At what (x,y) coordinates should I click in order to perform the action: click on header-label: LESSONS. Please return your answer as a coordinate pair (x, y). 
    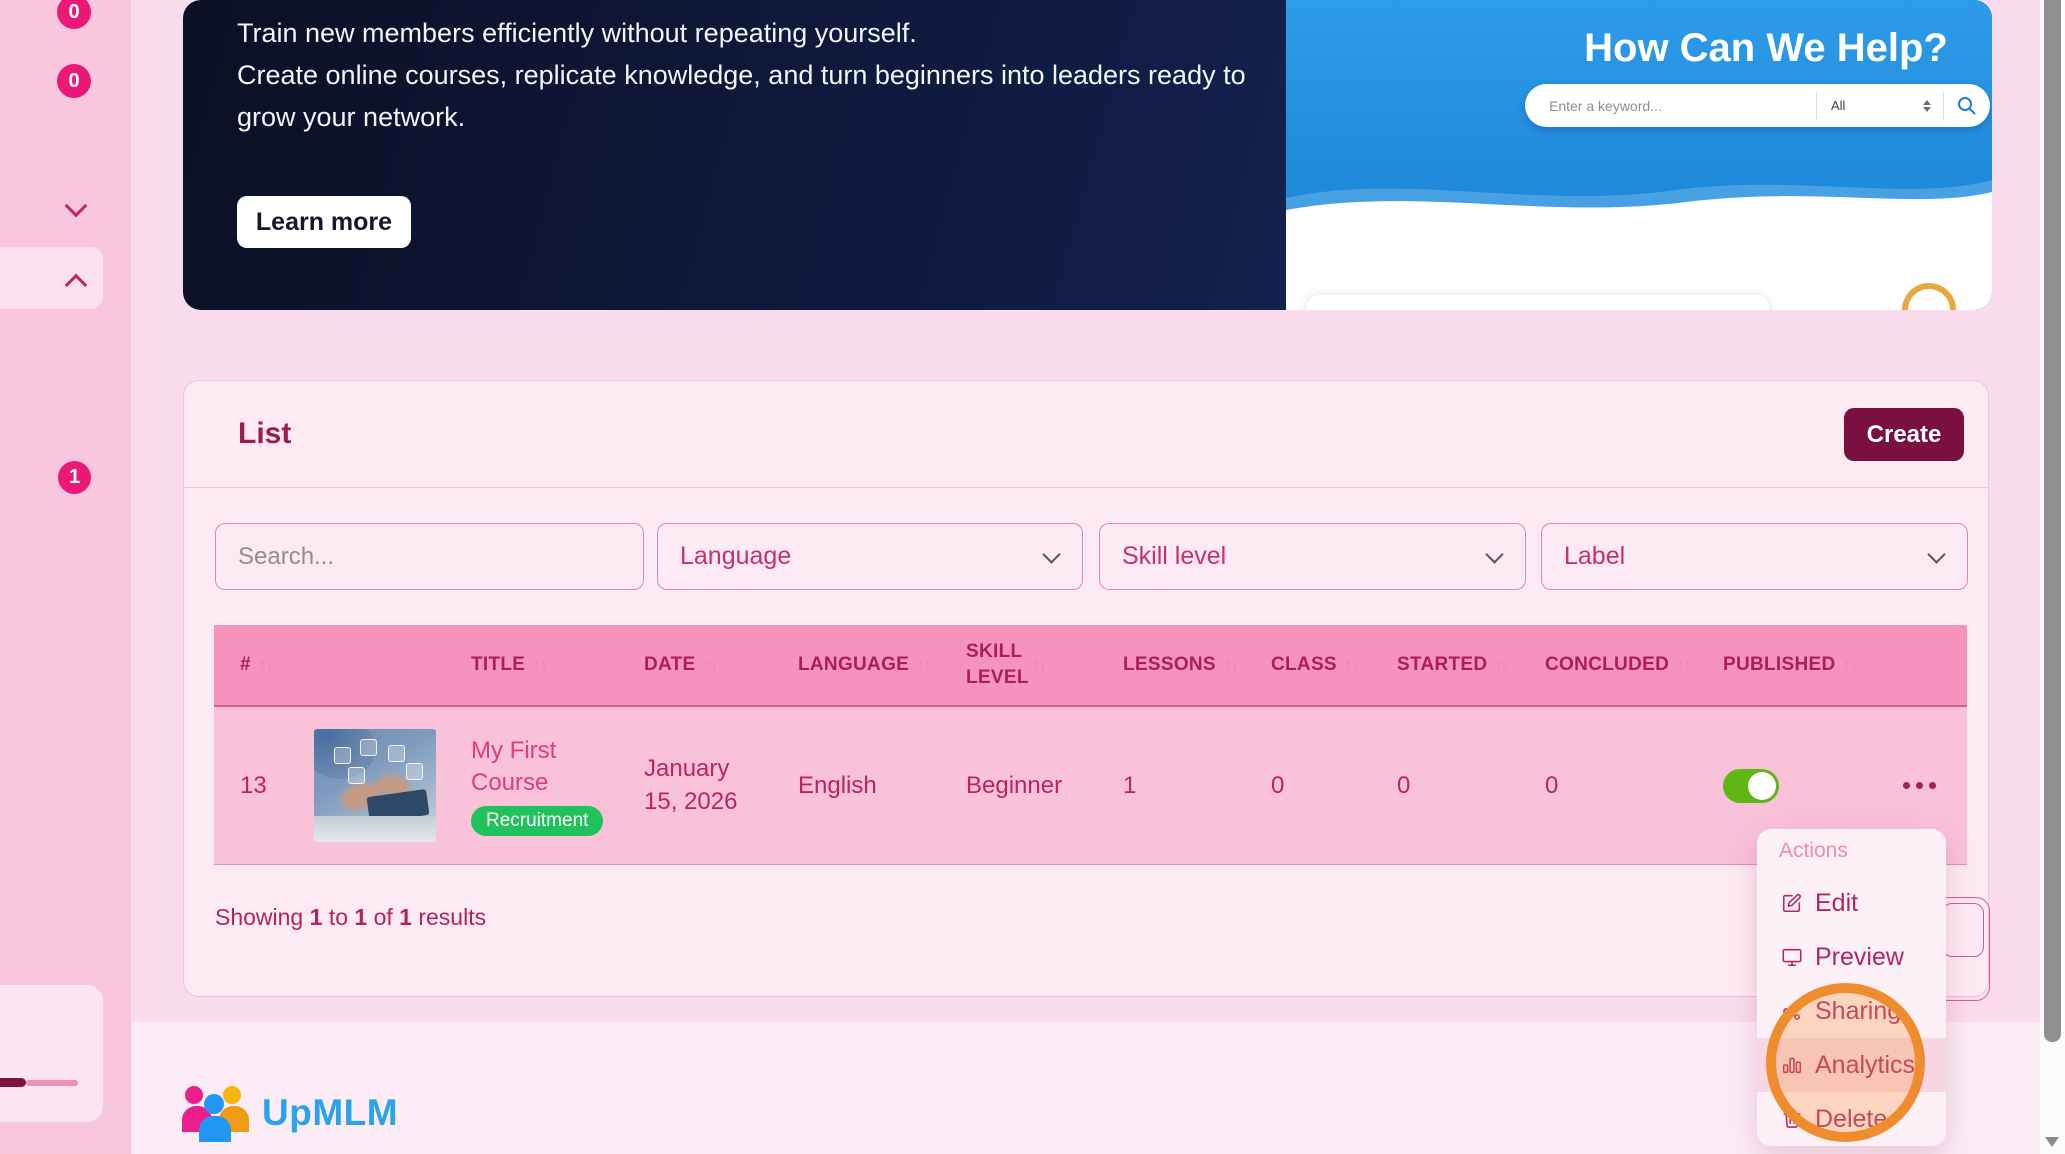
    Looking at the image, I should click on (1169, 664).